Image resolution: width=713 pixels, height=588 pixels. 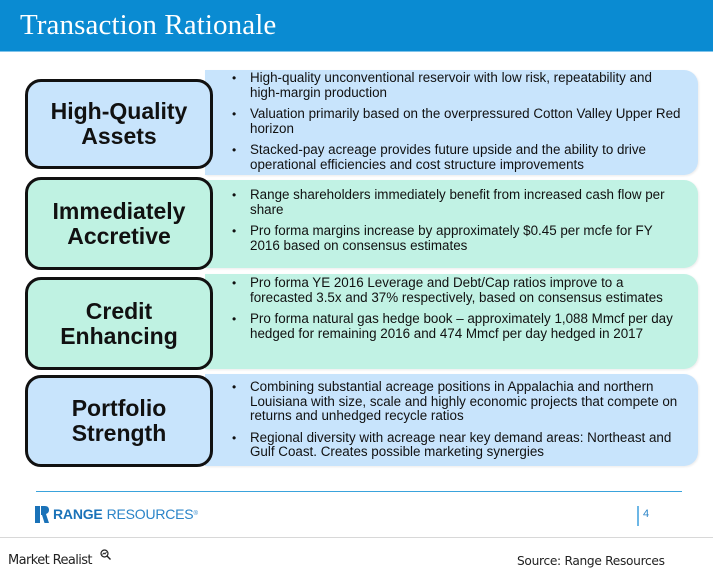 I want to click on rationale-label: Portfolio Strength, so click(x=119, y=420).